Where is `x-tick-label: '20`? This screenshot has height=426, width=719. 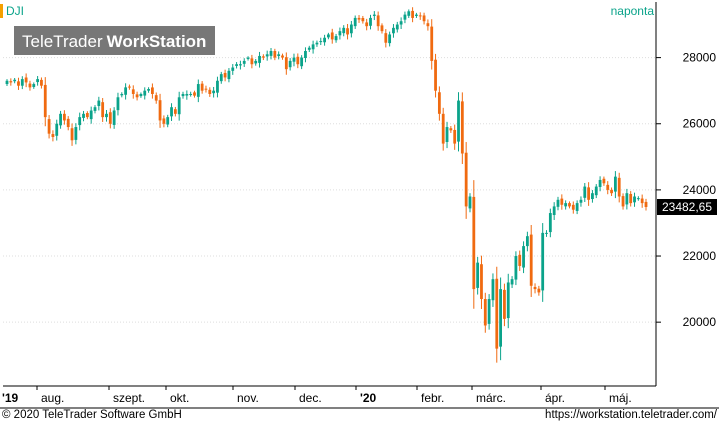 x-tick-label: '20 is located at coordinates (368, 398).